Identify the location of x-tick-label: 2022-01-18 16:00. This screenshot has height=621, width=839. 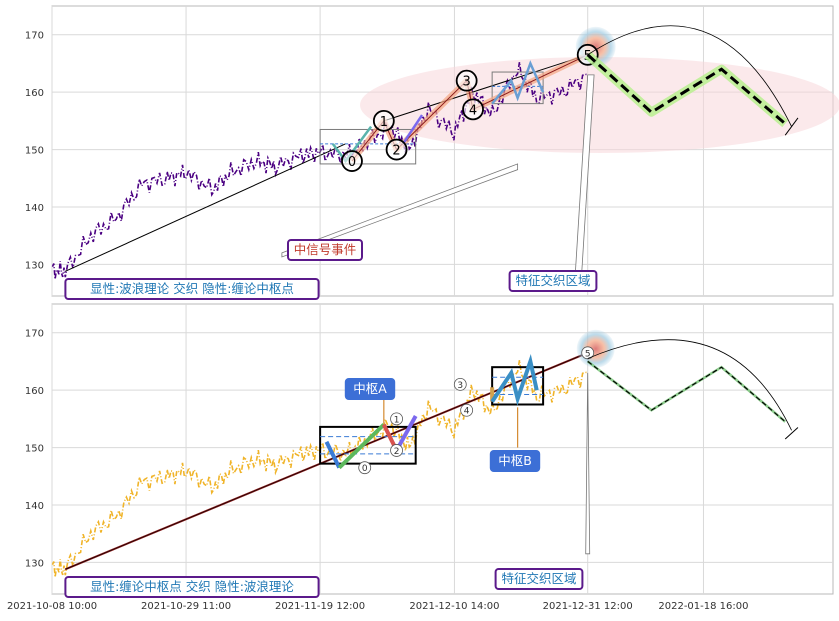
(703, 606).